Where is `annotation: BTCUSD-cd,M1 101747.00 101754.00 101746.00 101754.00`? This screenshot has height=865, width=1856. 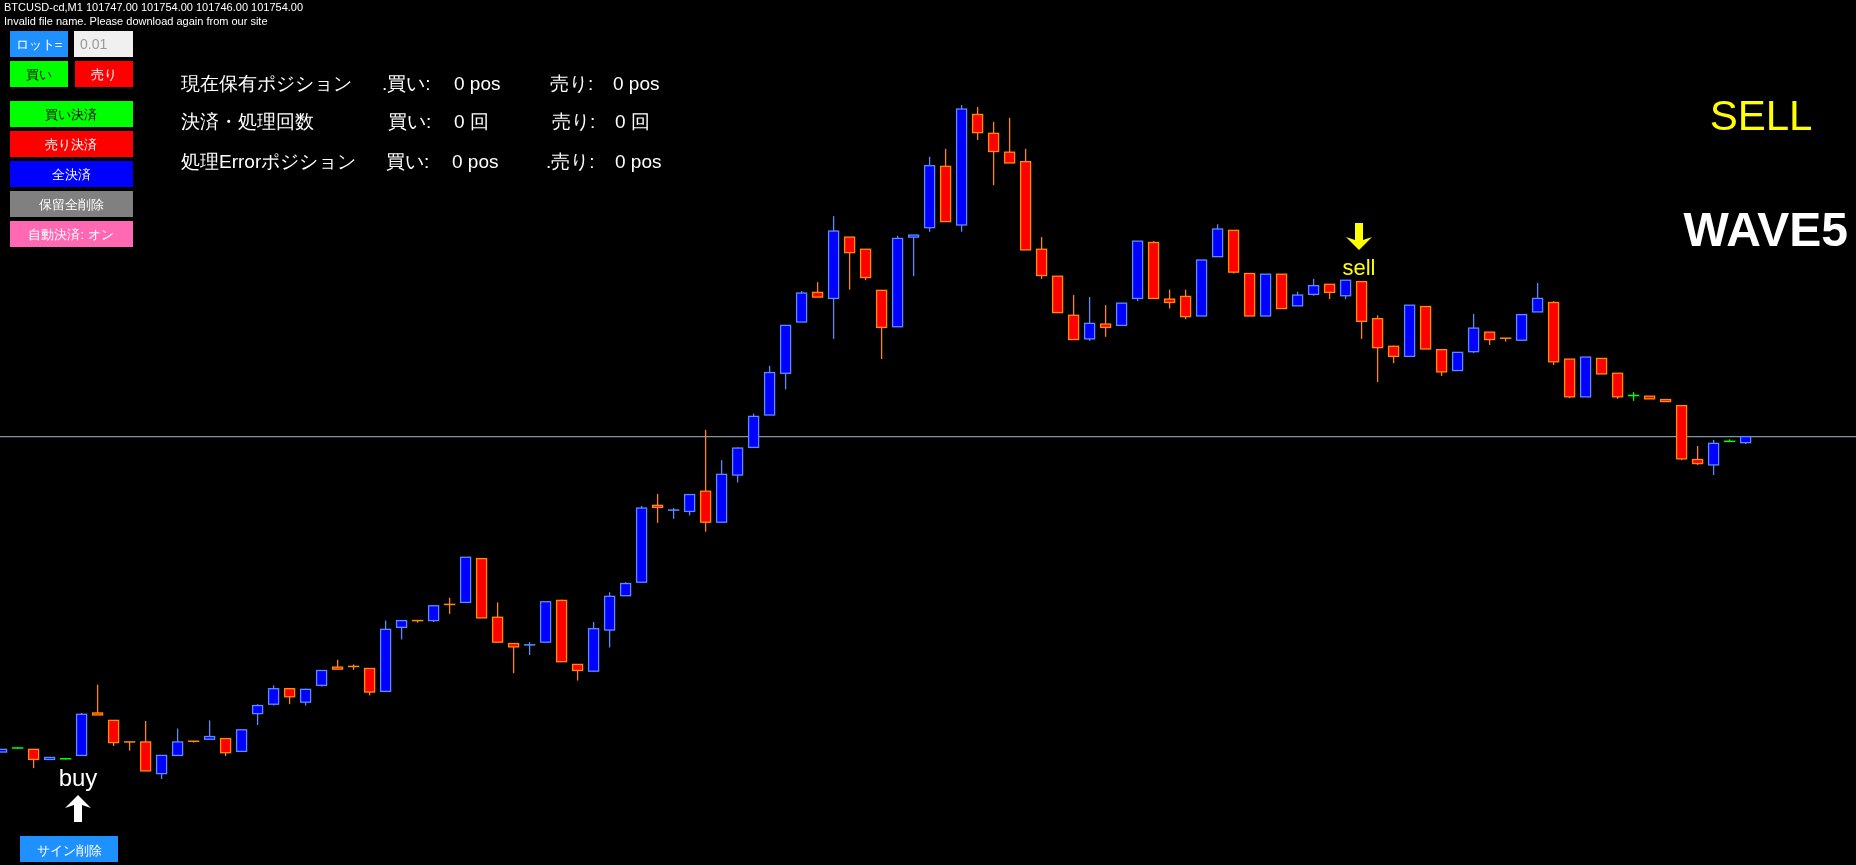 annotation: BTCUSD-cd,M1 101747.00 101754.00 101746.00 101754.00 is located at coordinates (154, 7).